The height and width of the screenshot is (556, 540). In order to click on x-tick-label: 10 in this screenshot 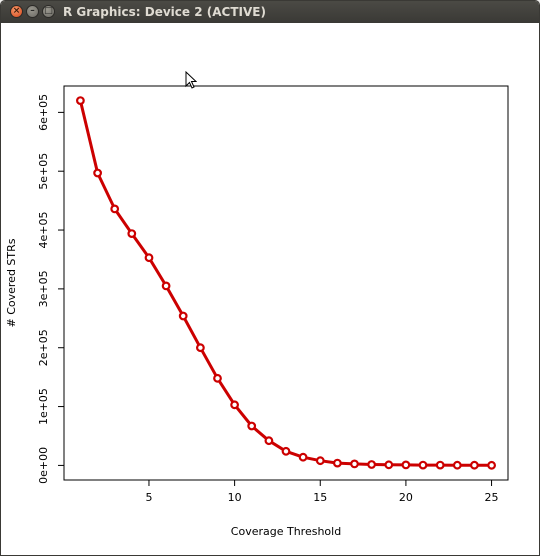, I will do `click(235, 497)`.